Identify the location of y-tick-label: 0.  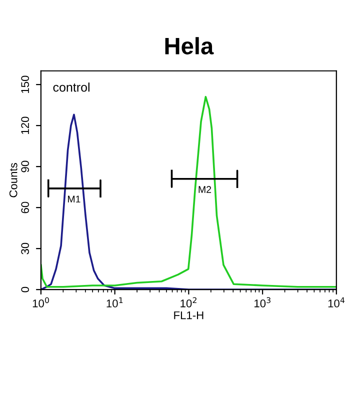
(25, 289).